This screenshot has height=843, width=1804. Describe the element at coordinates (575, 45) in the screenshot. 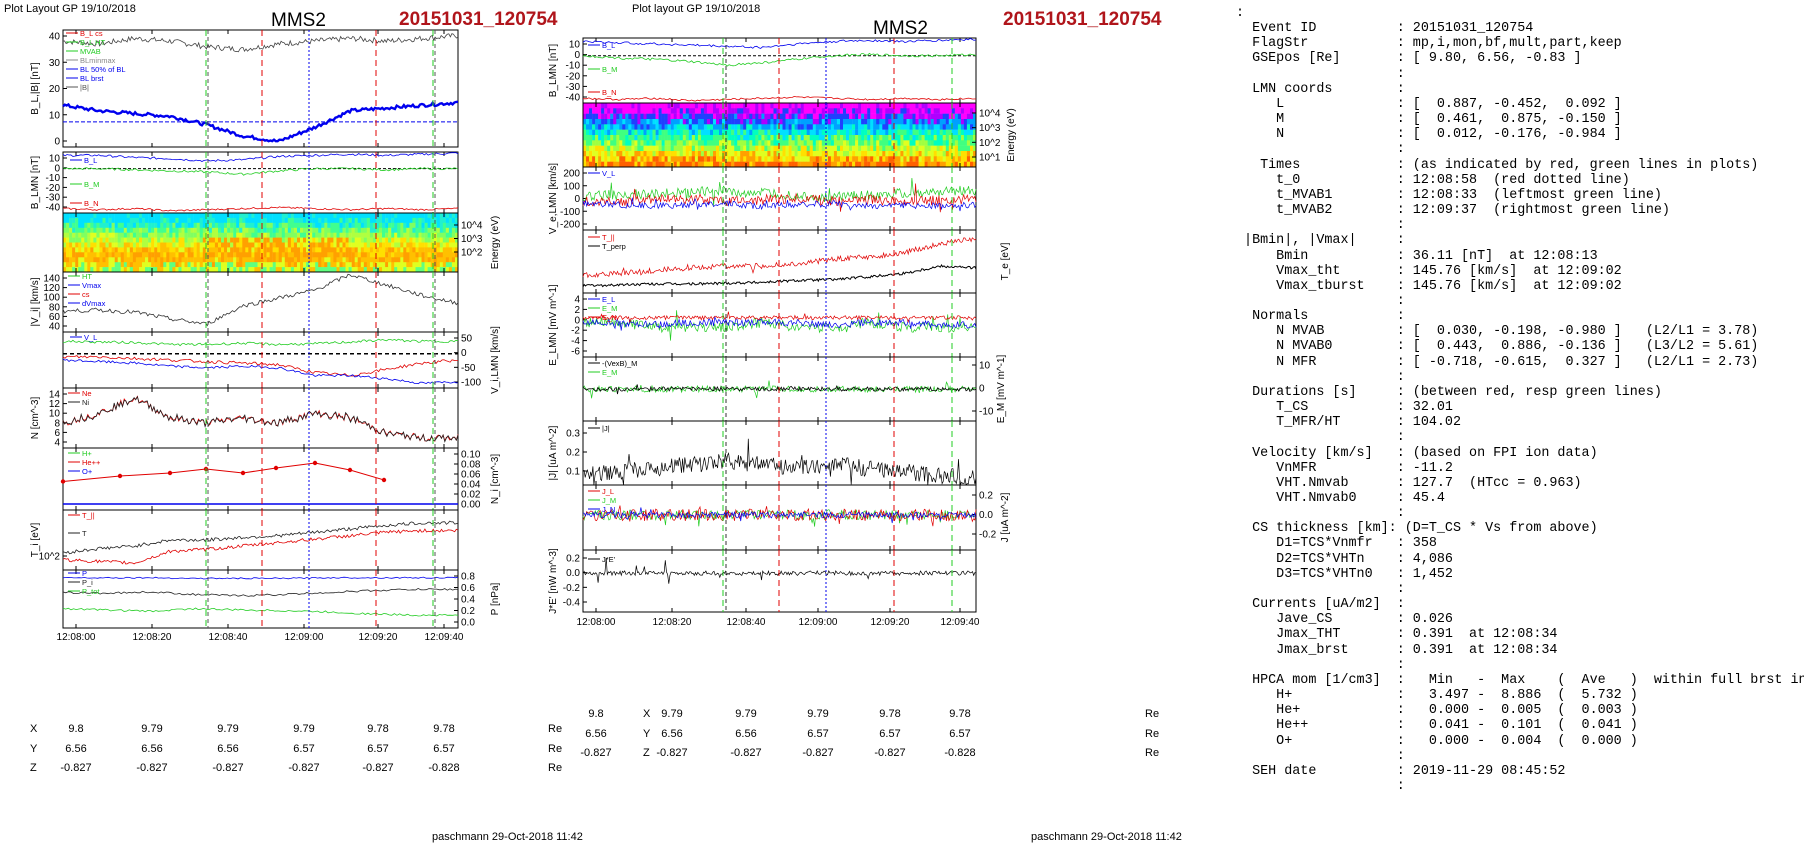

I see `mid-panel-blmn-tick-label: 10` at that location.